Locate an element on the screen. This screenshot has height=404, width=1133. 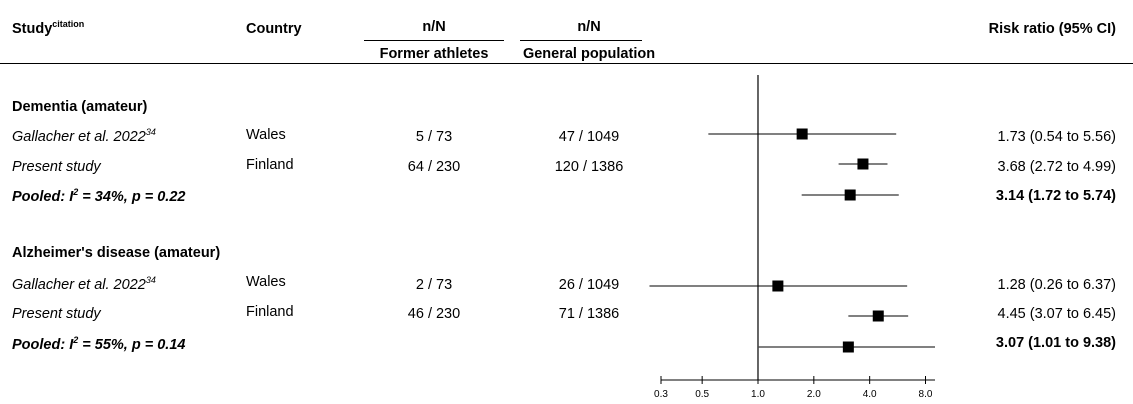
pooled-risk-ratio: 3.14 (1.72 to 5.74) is located at coordinates (1055, 196).